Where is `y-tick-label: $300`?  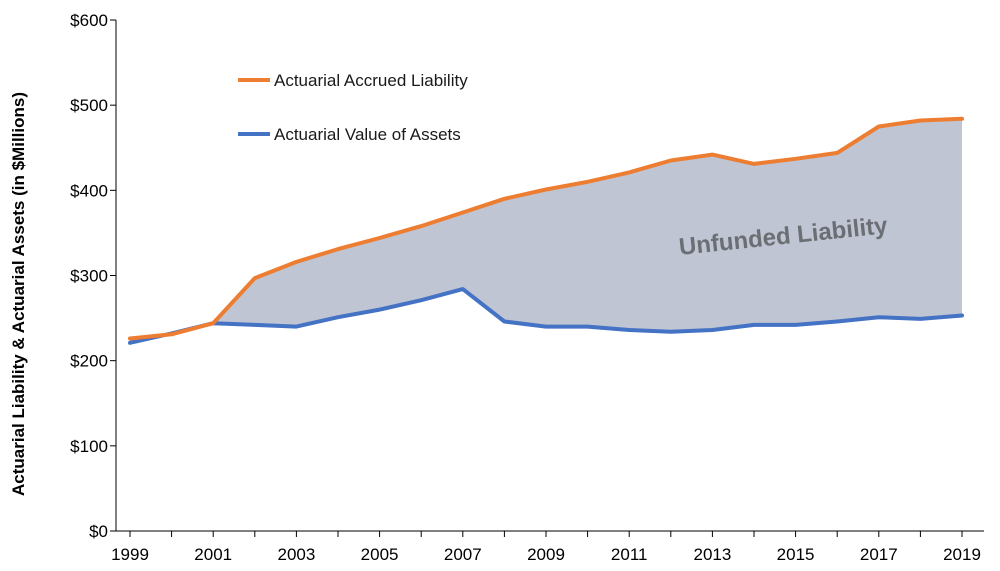 y-tick-label: $300 is located at coordinates (89, 276).